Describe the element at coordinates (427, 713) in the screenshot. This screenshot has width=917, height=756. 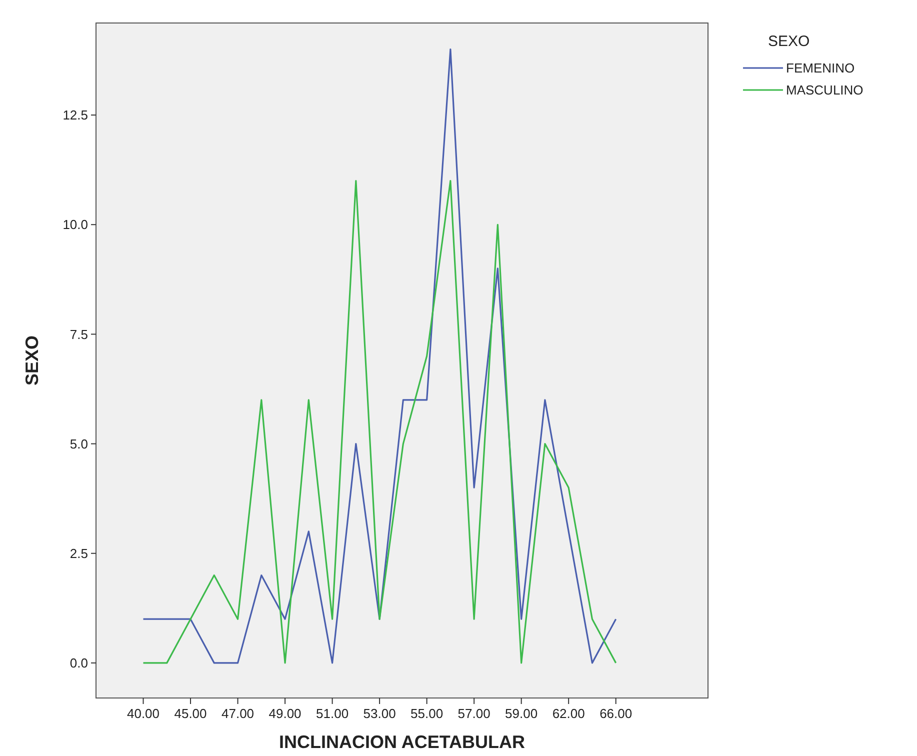
I see `x-tick-label: 55.00` at that location.